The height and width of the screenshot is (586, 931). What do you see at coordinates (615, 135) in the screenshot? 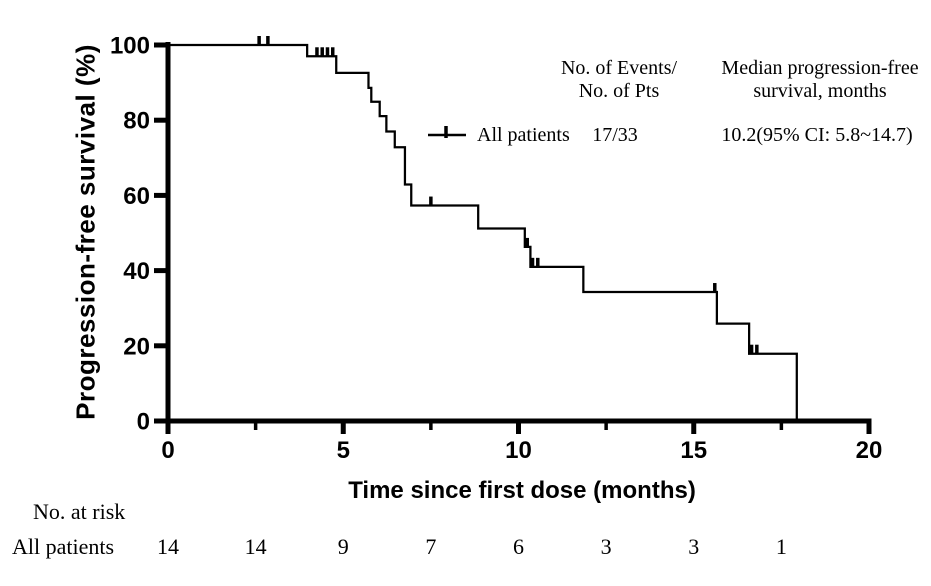
I see `legend-events-value: 17/33` at bounding box center [615, 135].